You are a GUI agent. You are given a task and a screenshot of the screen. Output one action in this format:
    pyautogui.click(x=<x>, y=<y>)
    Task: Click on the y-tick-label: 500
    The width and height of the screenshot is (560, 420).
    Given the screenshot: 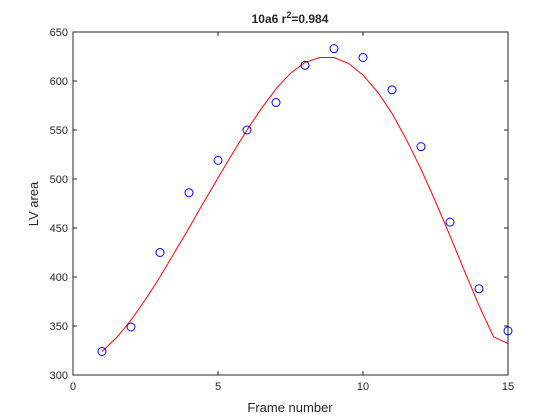 What is the action you would take?
    pyautogui.click(x=59, y=180)
    